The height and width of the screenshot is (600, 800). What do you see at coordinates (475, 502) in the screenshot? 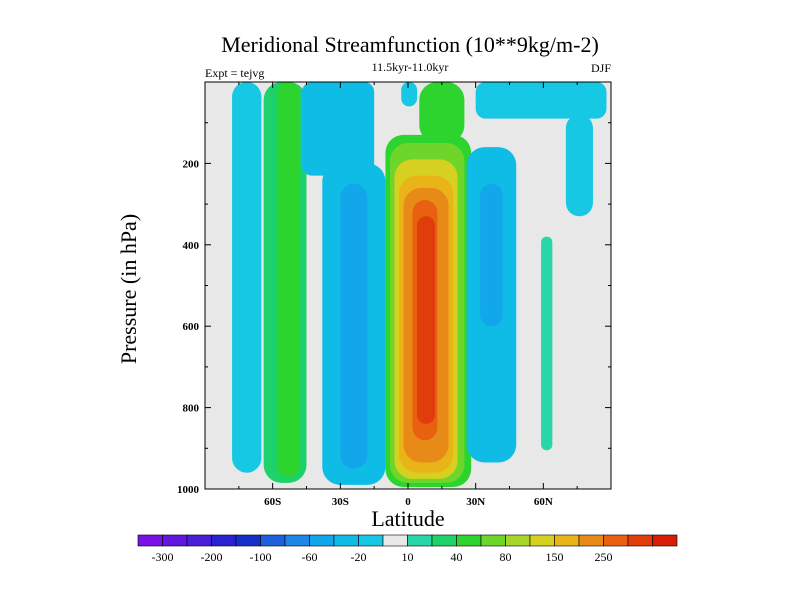
I see `x-tick-label: 30N` at bounding box center [475, 502].